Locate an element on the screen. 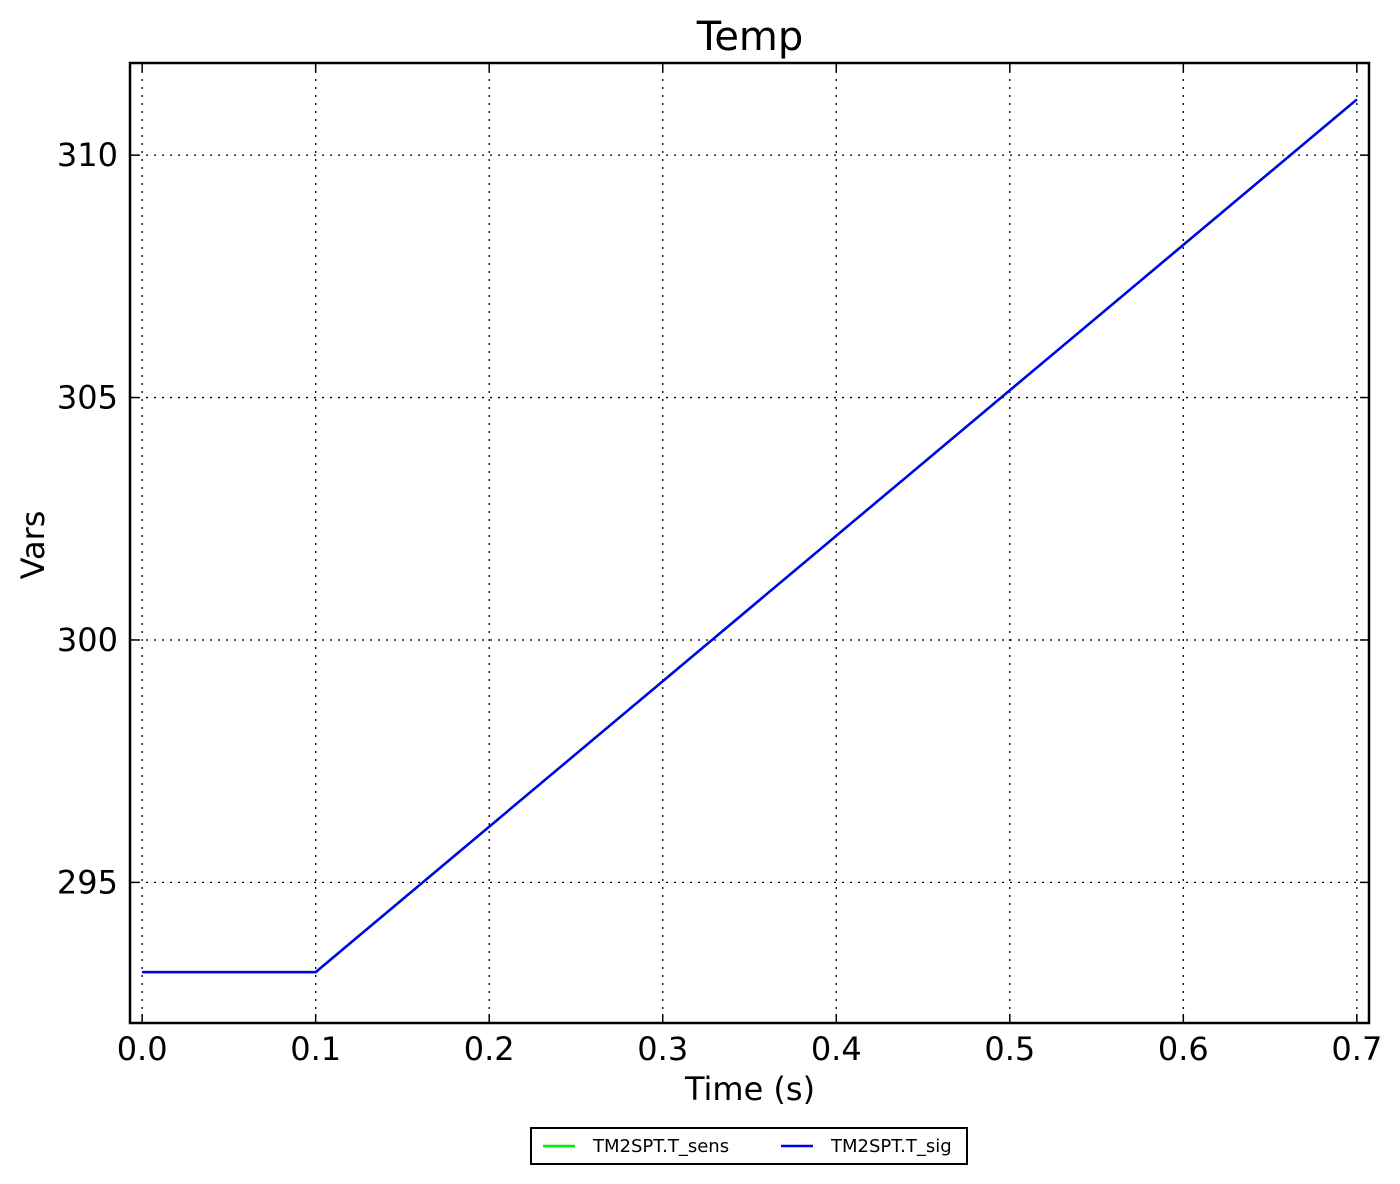  x-tick-label: 0.7 is located at coordinates (1356, 1049).